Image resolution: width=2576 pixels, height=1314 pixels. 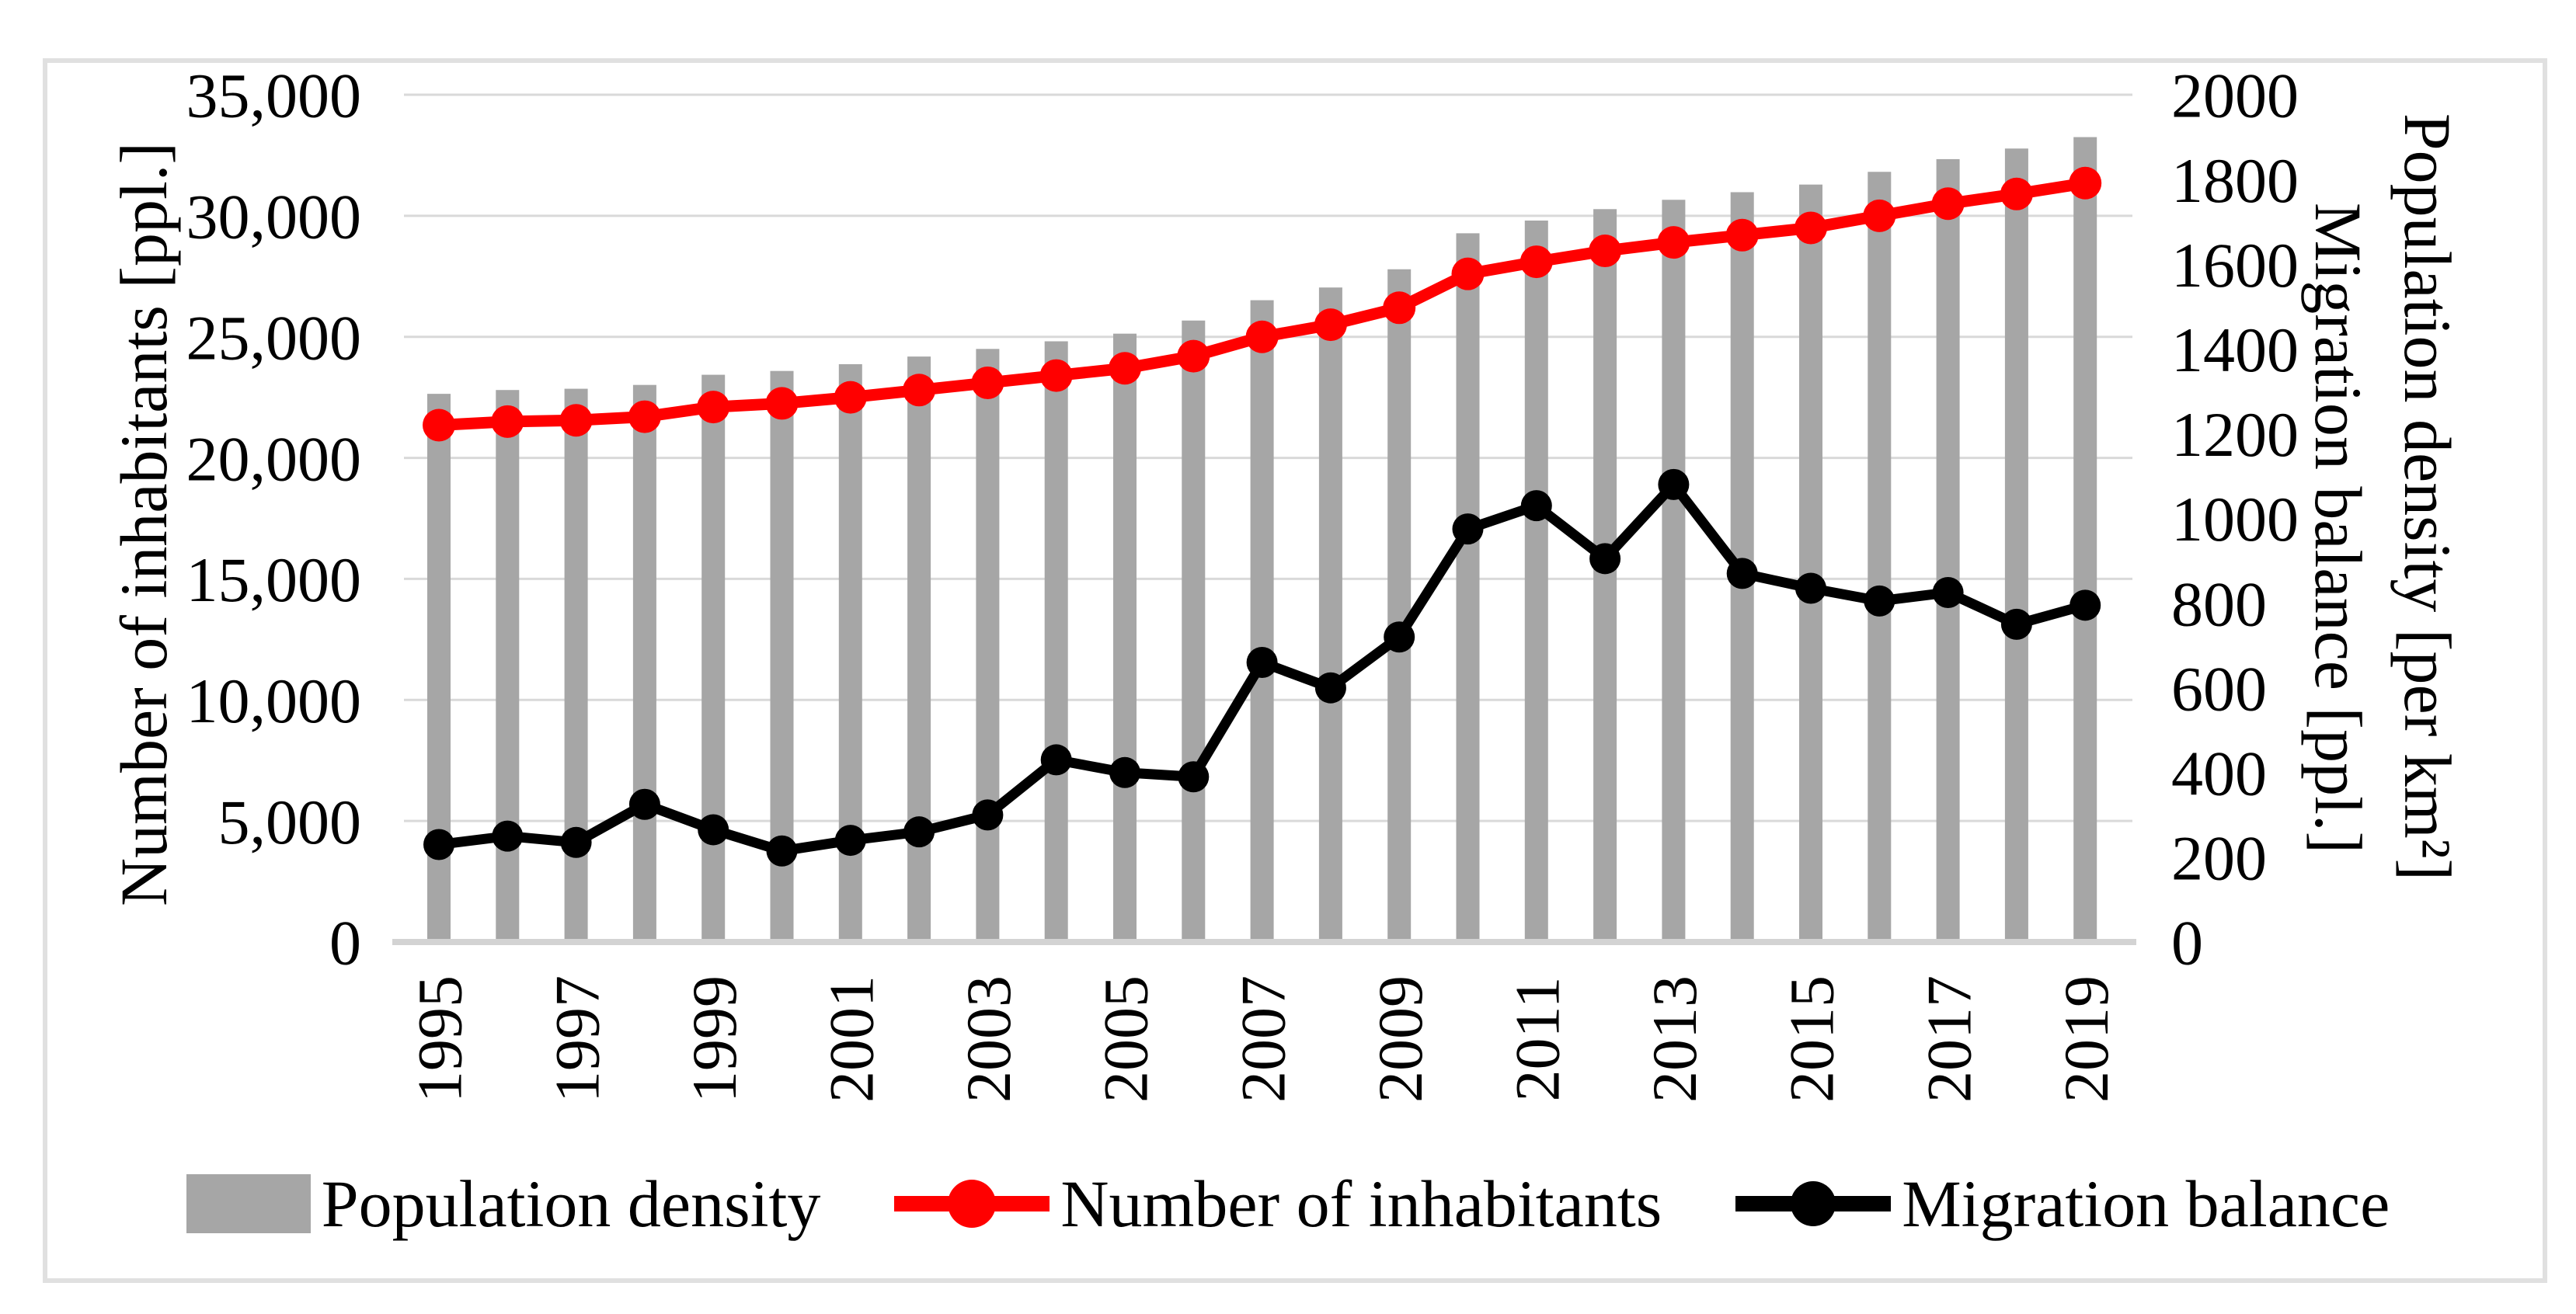 What do you see at coordinates (1674, 484) in the screenshot?
I see `point-migration-balance-2013` at bounding box center [1674, 484].